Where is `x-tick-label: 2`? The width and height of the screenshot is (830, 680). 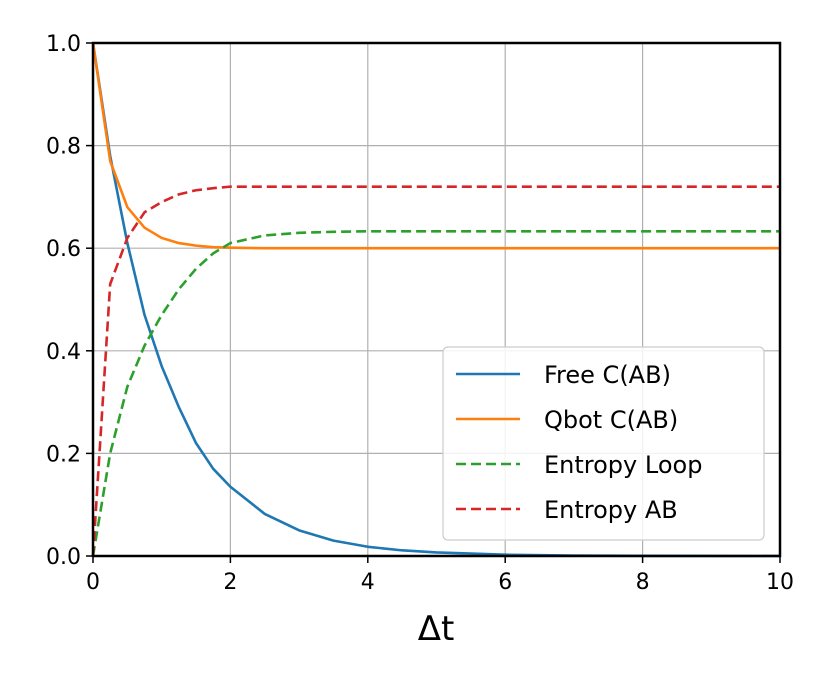 x-tick-label: 2 is located at coordinates (230, 582).